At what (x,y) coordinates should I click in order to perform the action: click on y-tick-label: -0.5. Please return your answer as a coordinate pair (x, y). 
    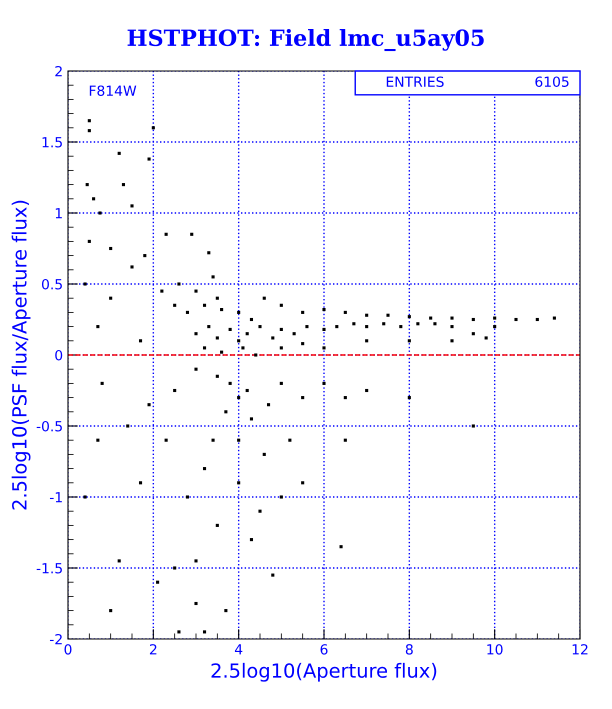
    Looking at the image, I should click on (49, 426).